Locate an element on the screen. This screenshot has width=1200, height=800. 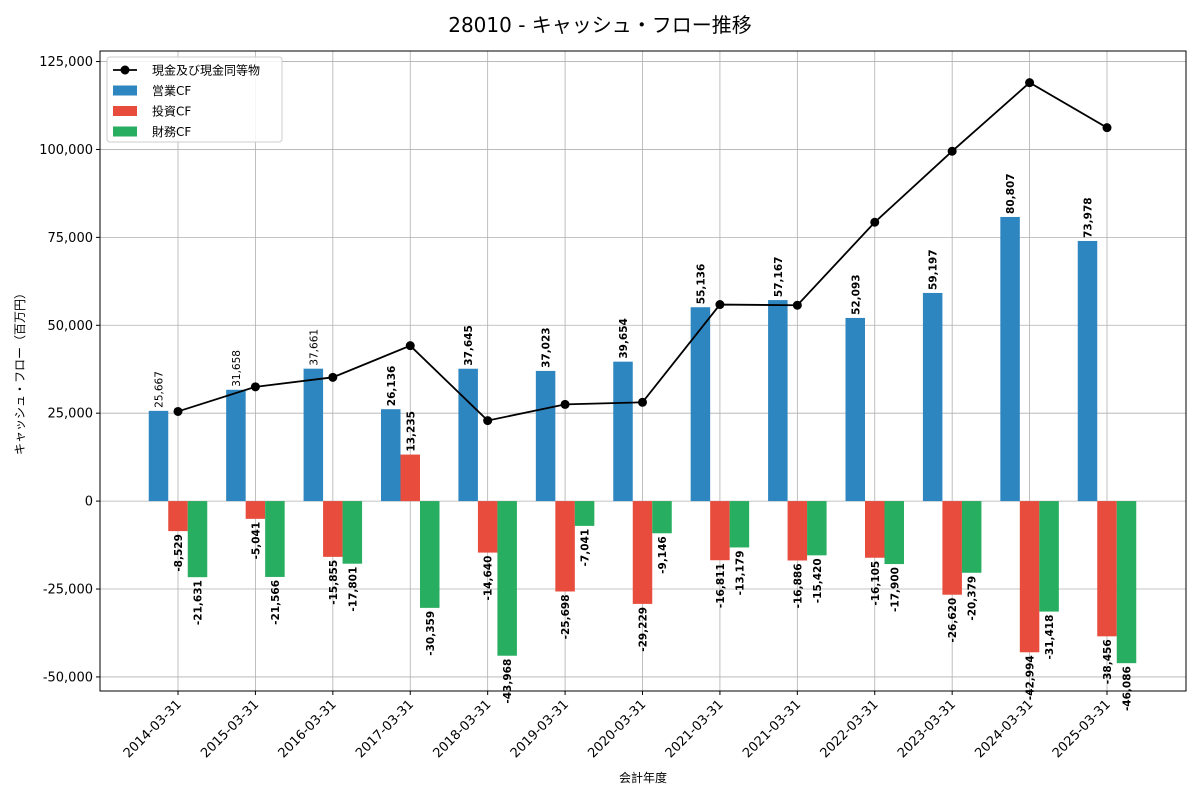
bar-value-label: -21,566 is located at coordinates (276, 602).